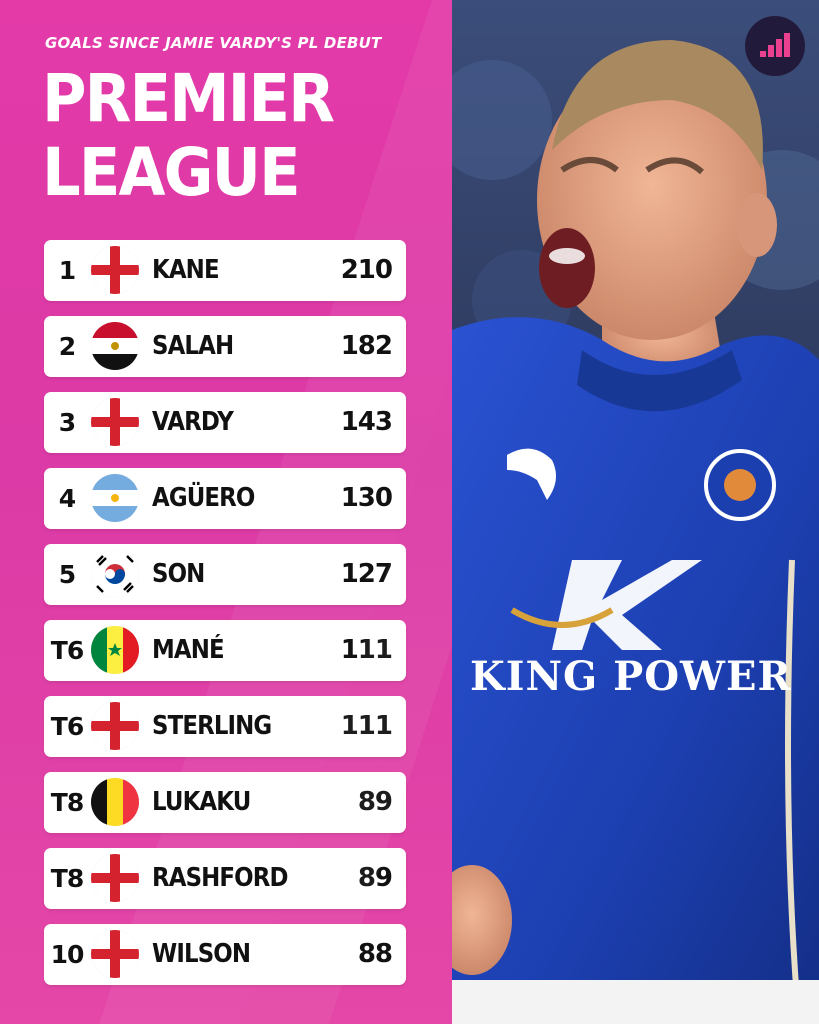  I want to click on title-line-2: LEAGUE, so click(171, 172).